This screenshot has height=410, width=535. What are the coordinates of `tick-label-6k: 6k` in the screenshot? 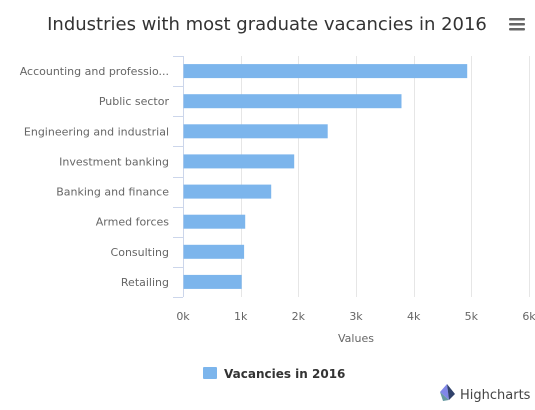 It's located at (528, 316).